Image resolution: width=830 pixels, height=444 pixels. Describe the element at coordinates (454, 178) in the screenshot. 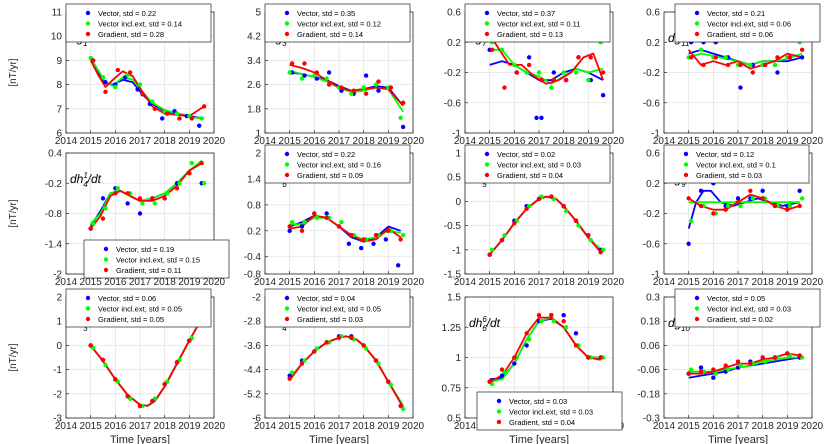

I see `y-tick-label: 0.5` at that location.